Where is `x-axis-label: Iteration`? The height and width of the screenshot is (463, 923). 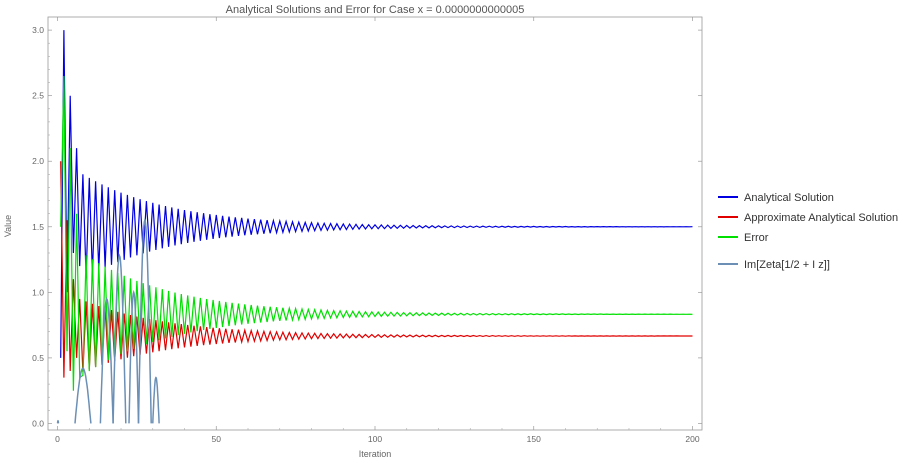
x-axis-label: Iteration is located at coordinates (375, 454).